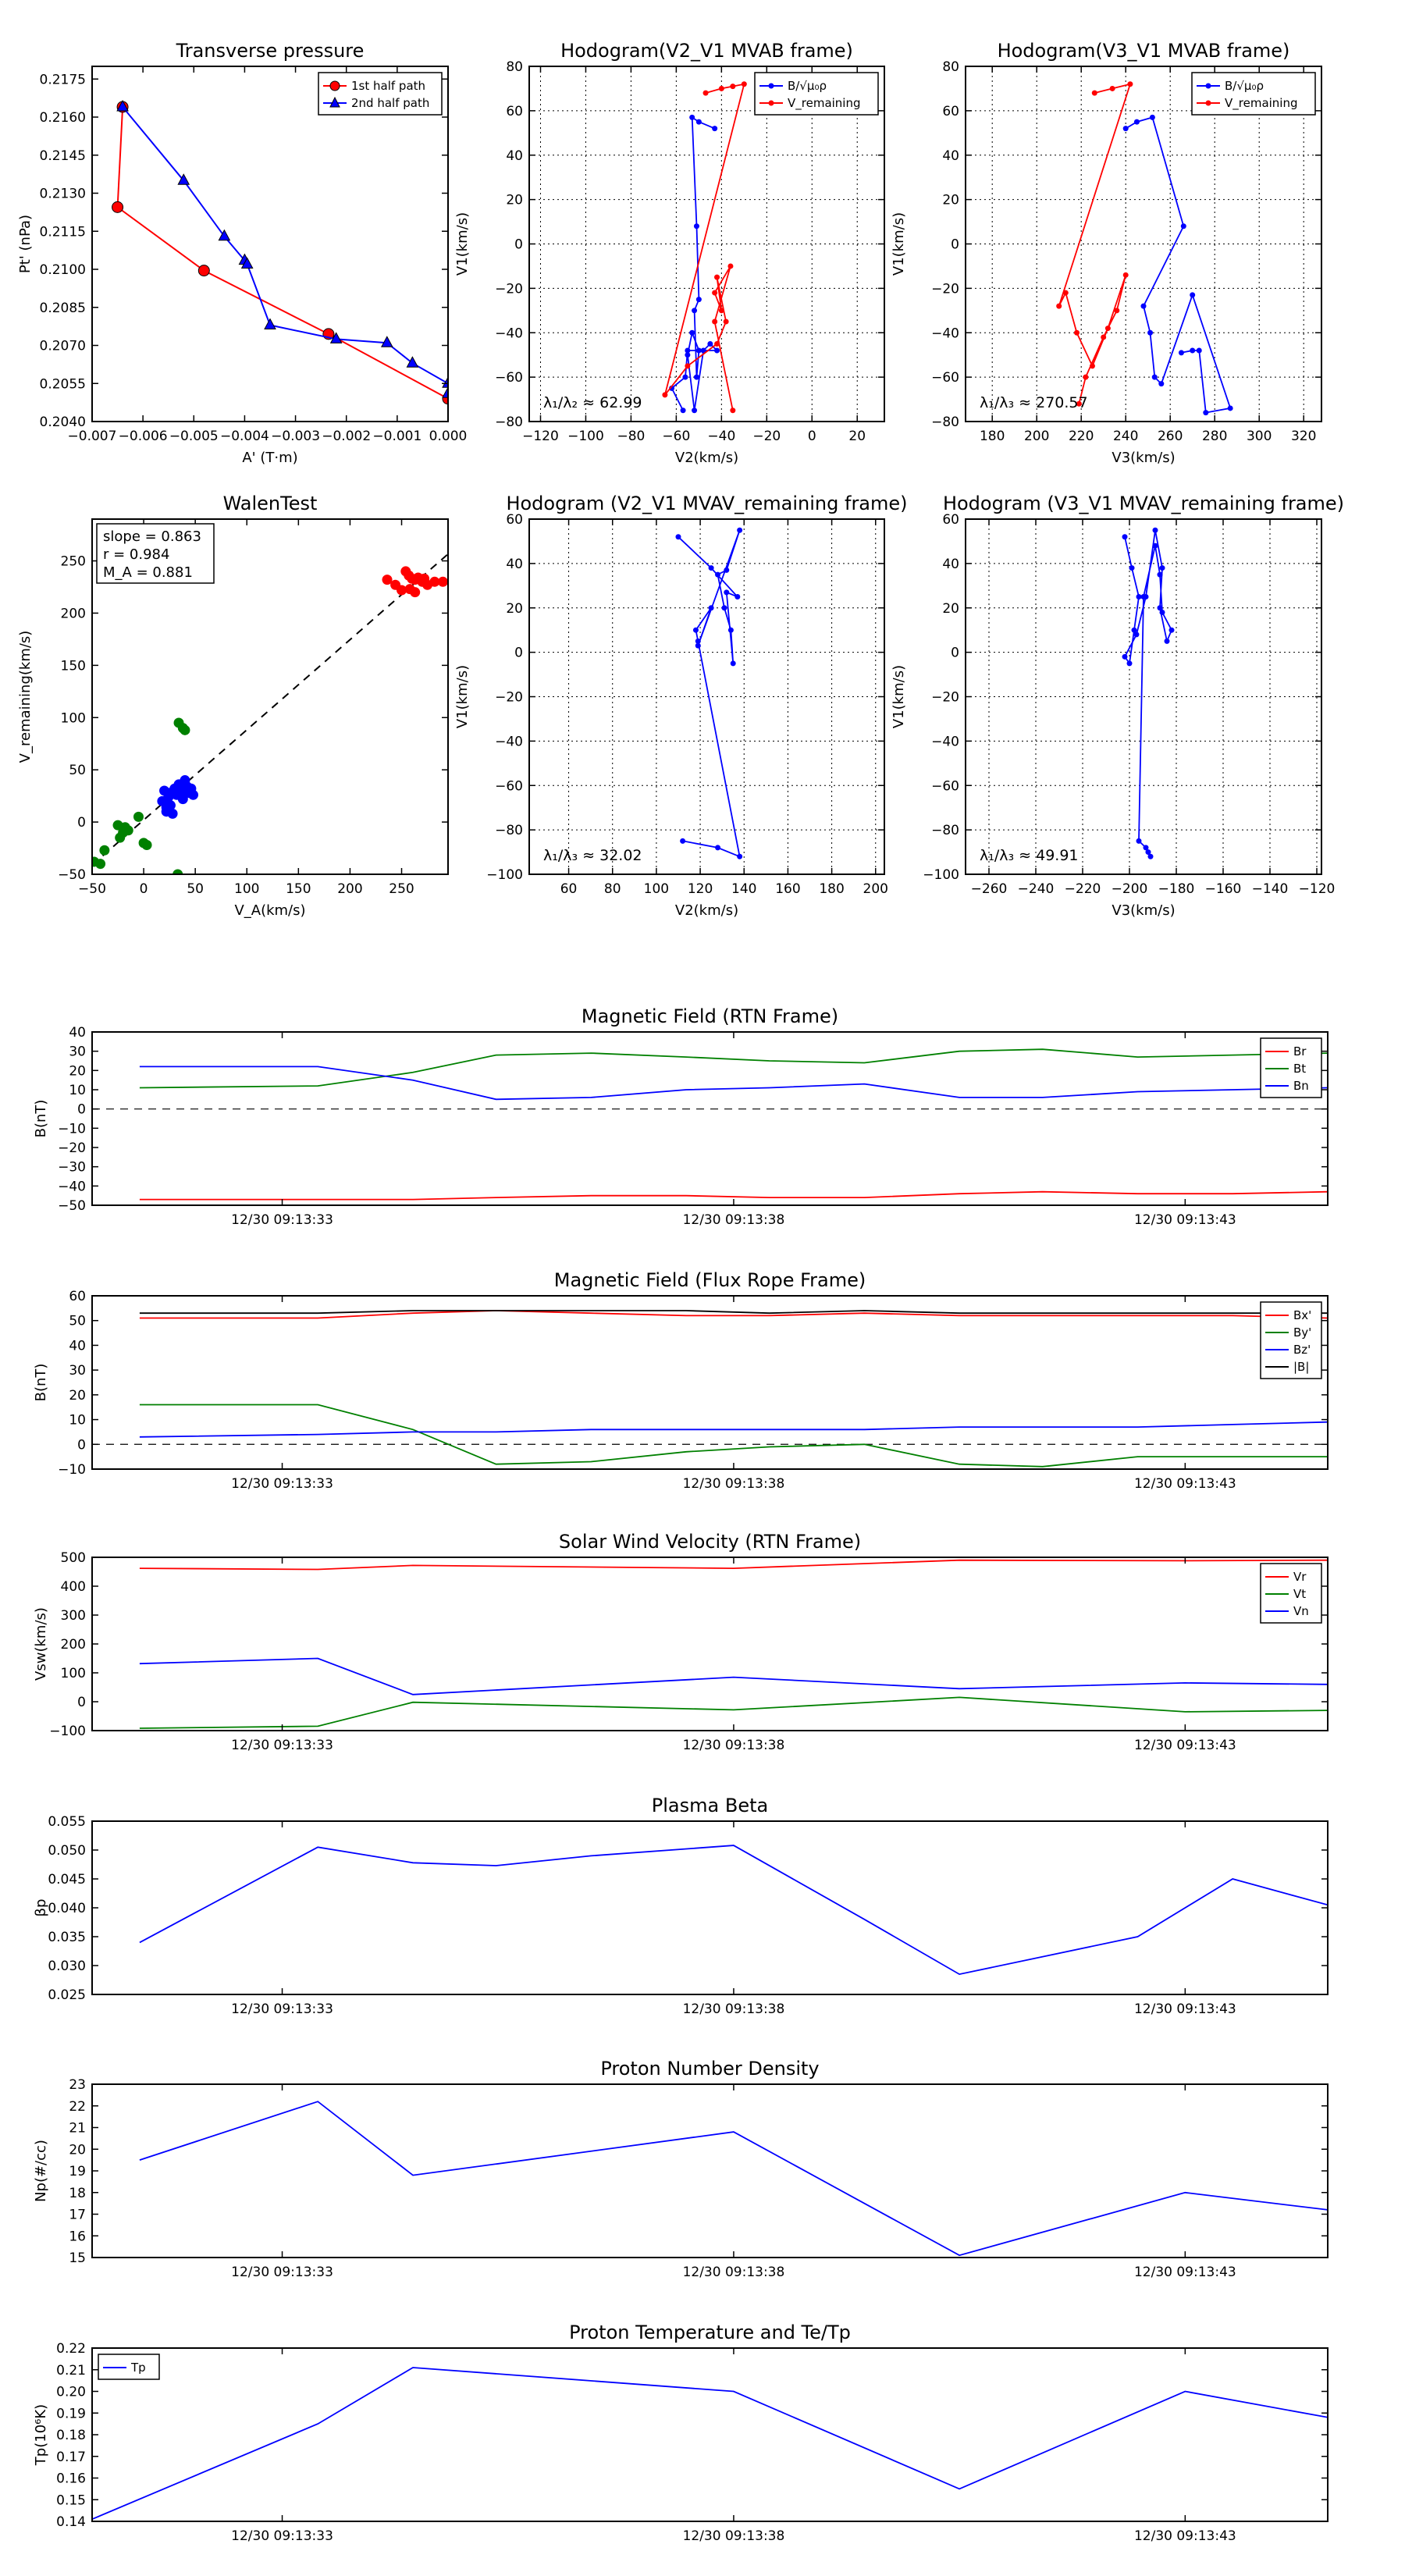 The width and height of the screenshot is (1405, 2576). I want to click on x-tick-label: −0.002, so click(346, 436).